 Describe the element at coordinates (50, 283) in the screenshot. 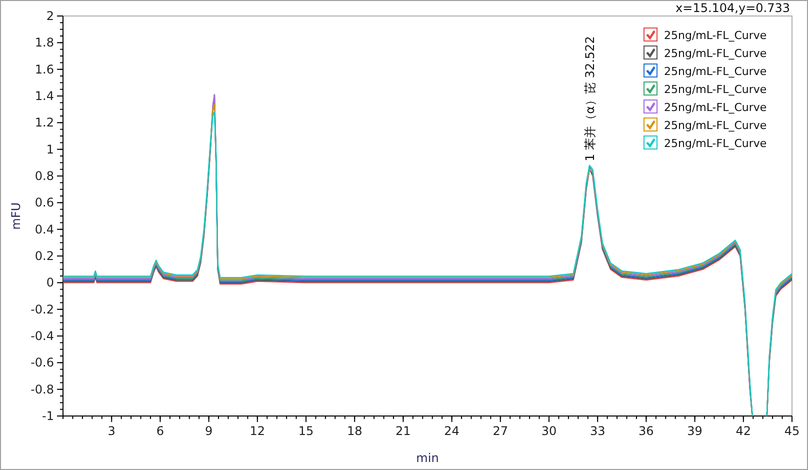

I see `y-tick-label: 0` at that location.